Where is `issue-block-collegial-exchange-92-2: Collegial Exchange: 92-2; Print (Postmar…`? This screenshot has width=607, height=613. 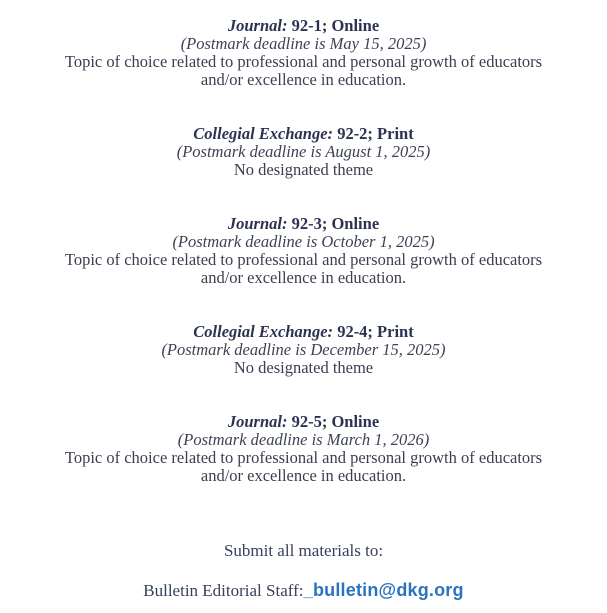 issue-block-collegial-exchange-92-2: Collegial Exchange: 92-2; Print (Postmar… is located at coordinates (303, 152).